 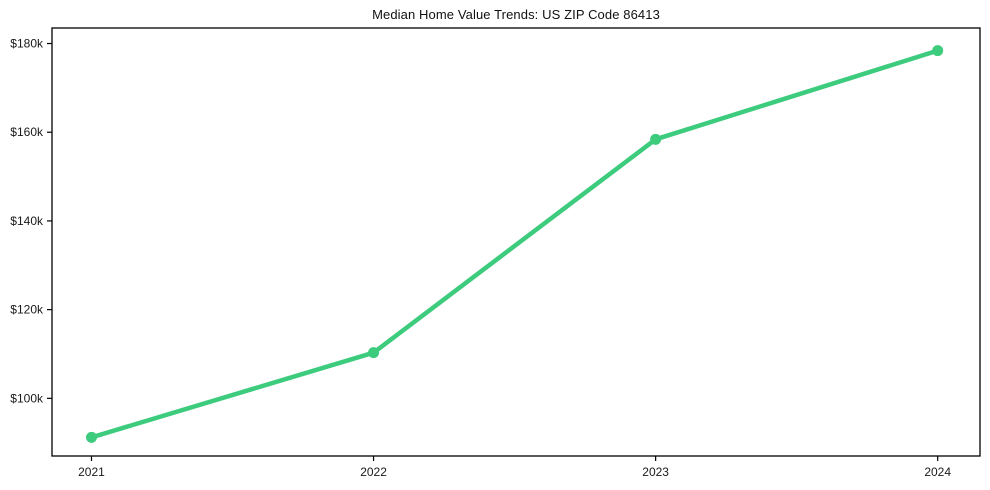 I want to click on y-tick-label: $180k, so click(x=27, y=44).